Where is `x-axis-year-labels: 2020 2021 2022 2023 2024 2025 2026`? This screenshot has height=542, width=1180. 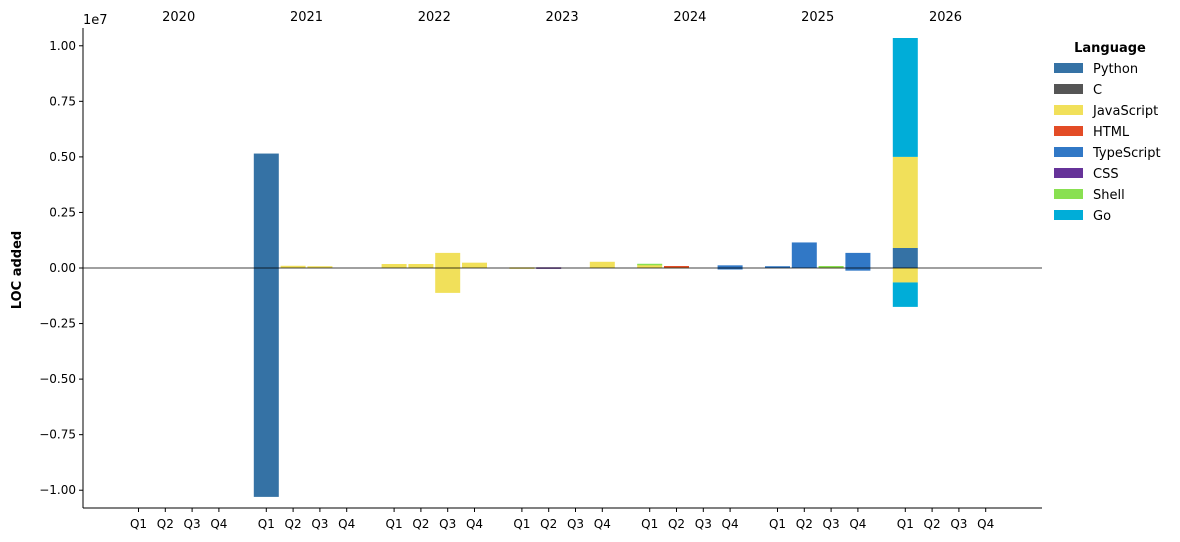 x-axis-year-labels: 2020 2021 2022 2023 2024 2025 2026 is located at coordinates (562, 17).